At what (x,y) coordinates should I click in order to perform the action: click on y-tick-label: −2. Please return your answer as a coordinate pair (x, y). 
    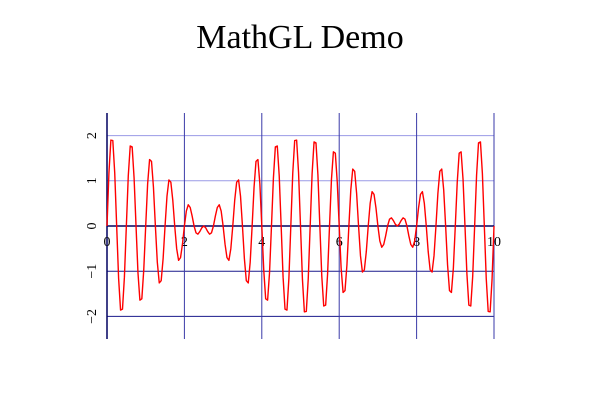
    Looking at the image, I should click on (92, 316).